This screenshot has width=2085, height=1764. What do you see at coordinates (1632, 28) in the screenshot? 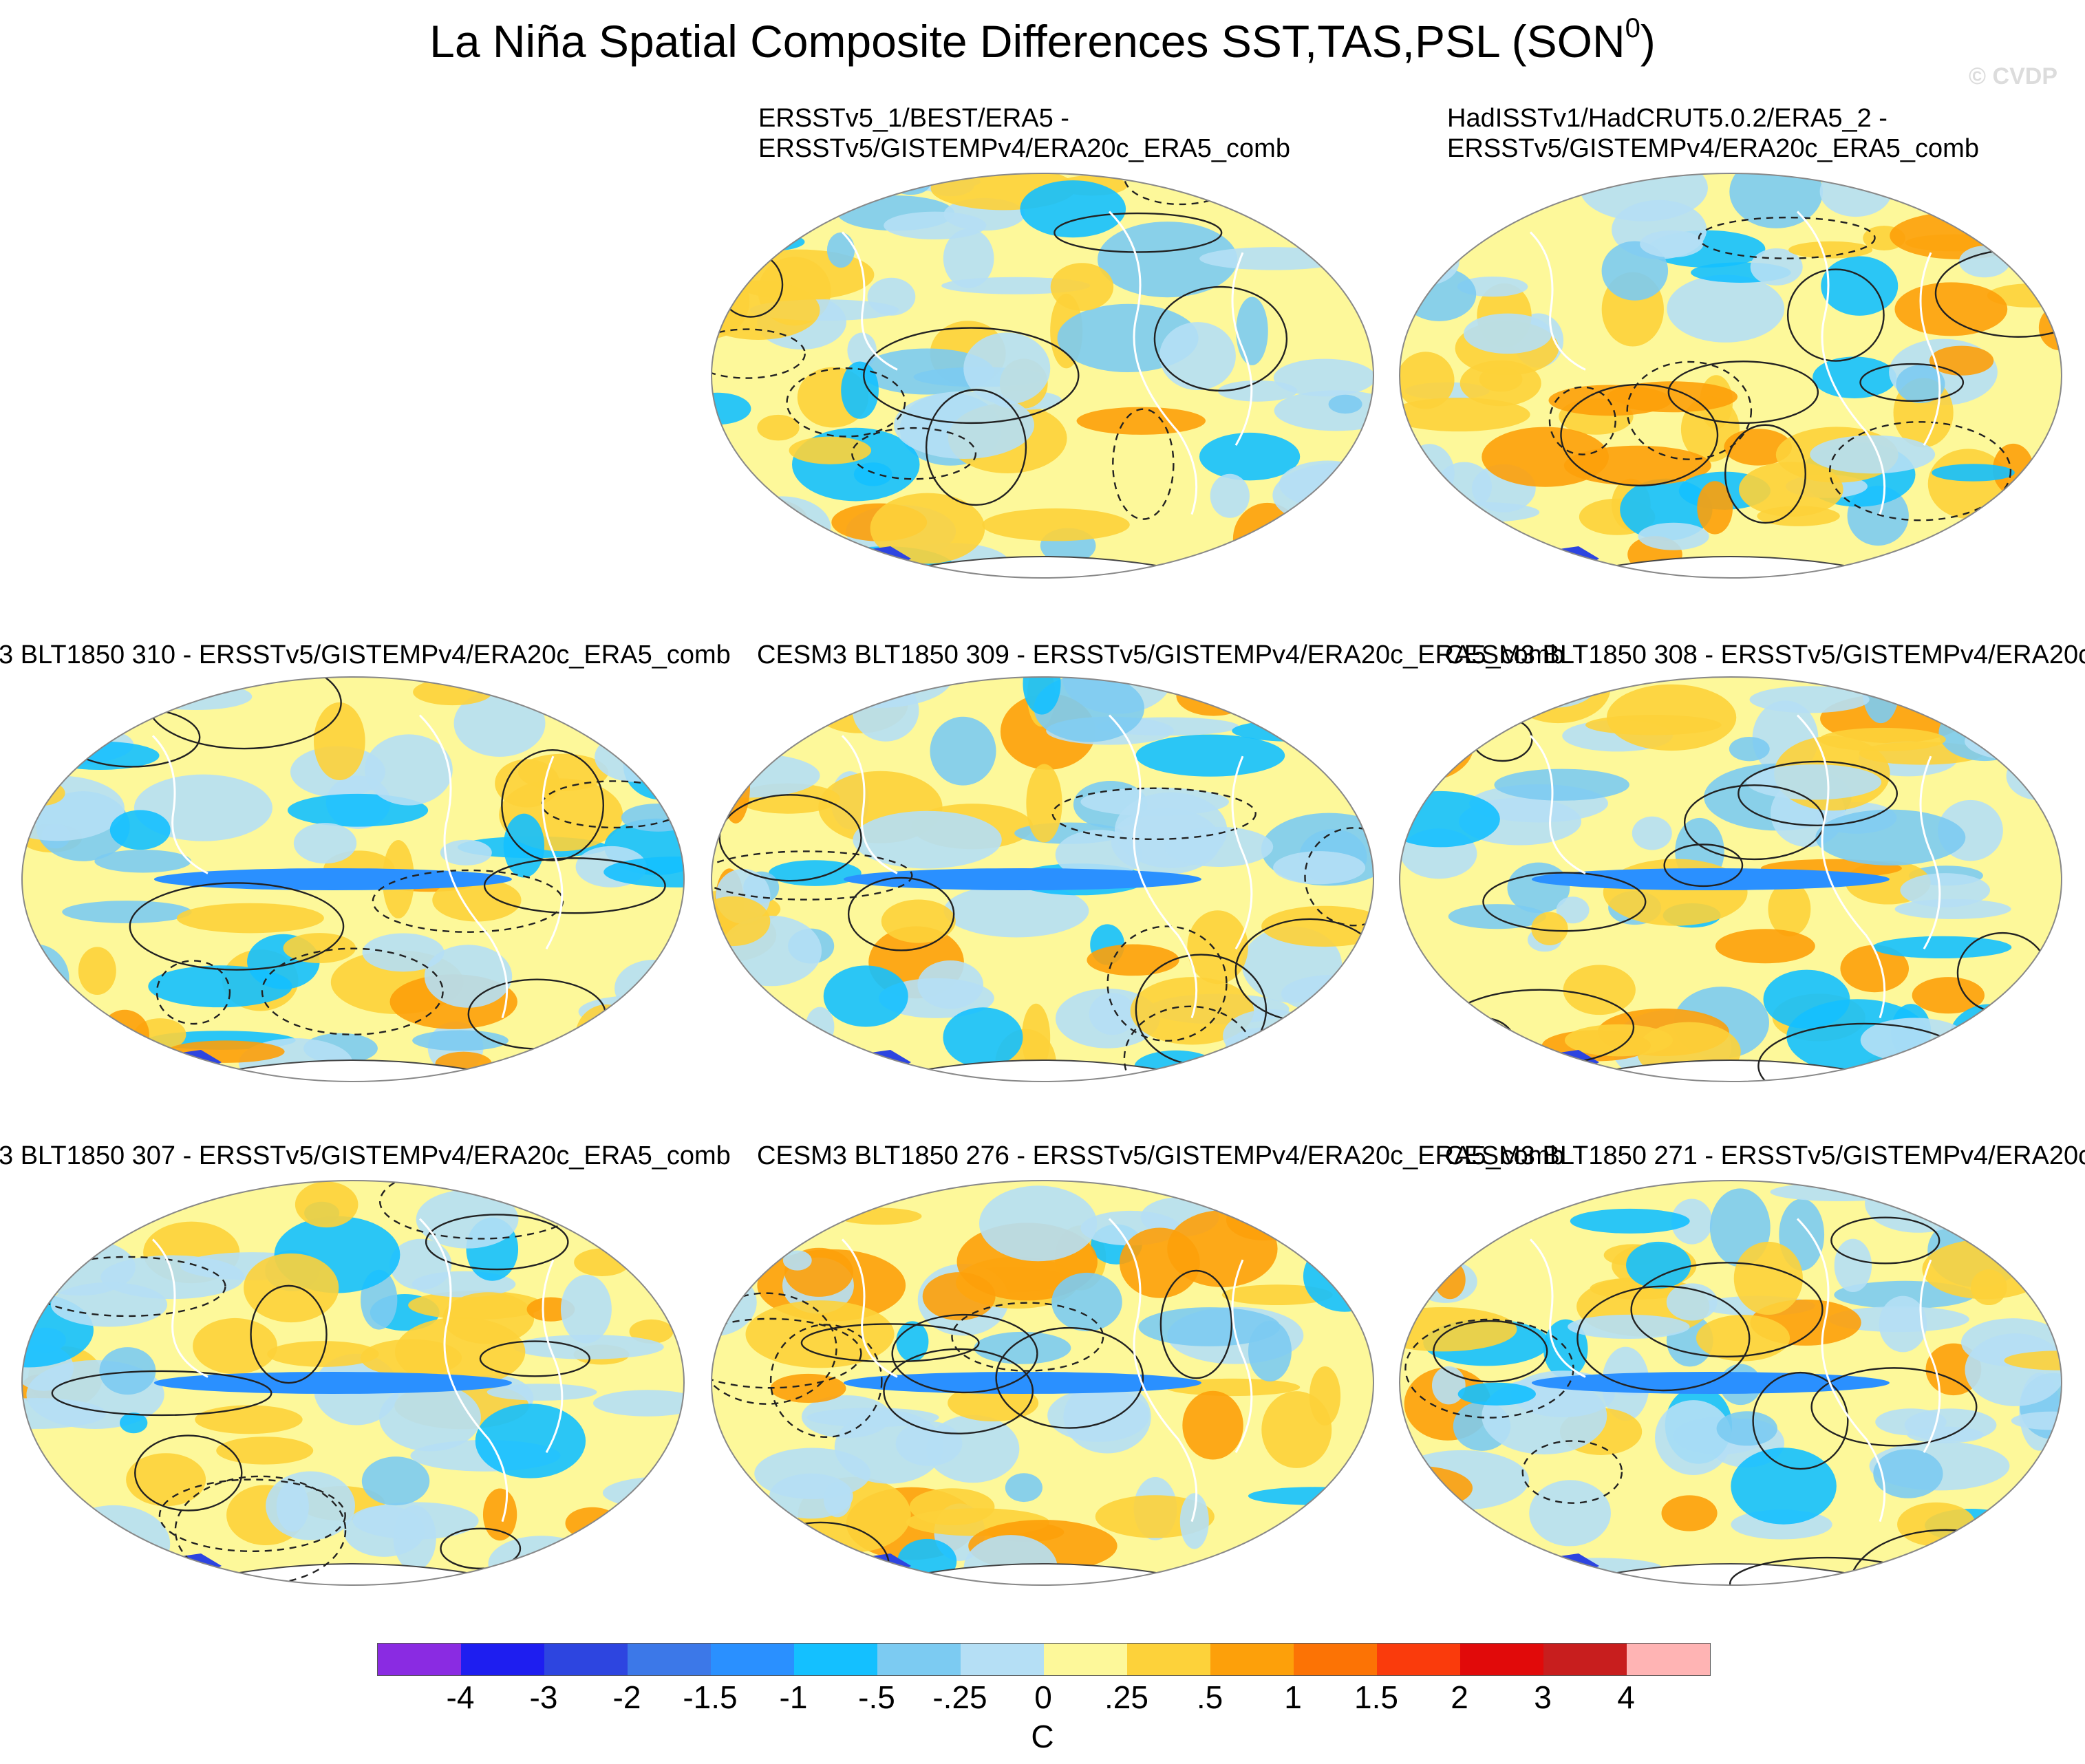
I see `title-superscript: 0` at bounding box center [1632, 28].